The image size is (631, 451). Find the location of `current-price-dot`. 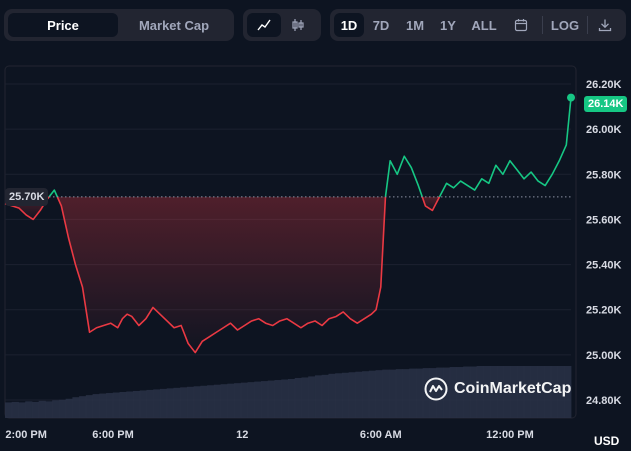

current-price-dot is located at coordinates (571, 97).